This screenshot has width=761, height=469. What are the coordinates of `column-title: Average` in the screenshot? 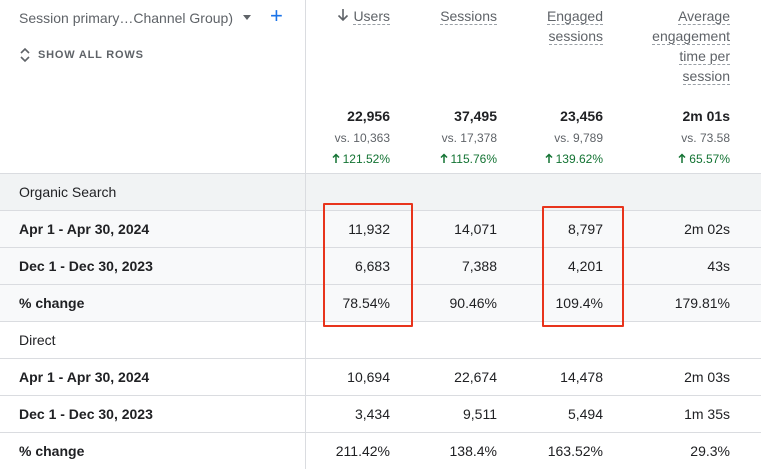 It's located at (704, 16).